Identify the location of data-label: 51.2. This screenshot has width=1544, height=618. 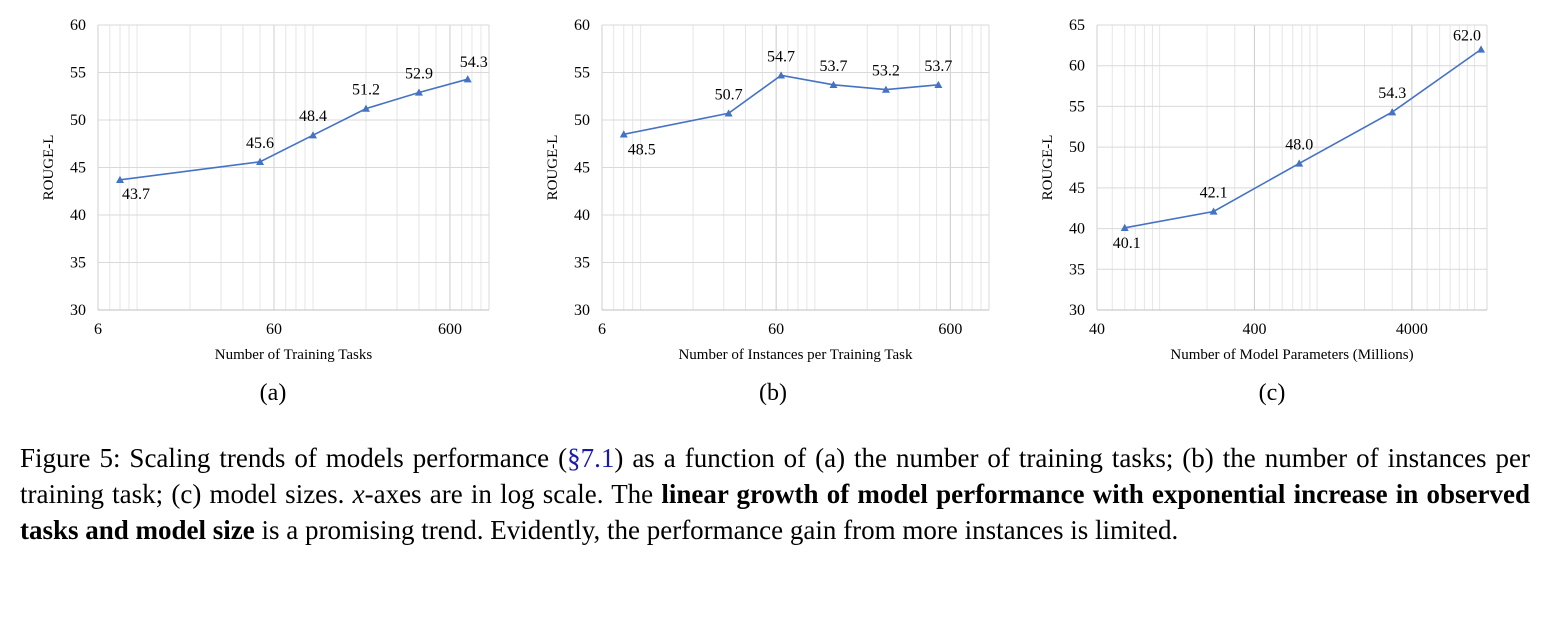
(366, 90).